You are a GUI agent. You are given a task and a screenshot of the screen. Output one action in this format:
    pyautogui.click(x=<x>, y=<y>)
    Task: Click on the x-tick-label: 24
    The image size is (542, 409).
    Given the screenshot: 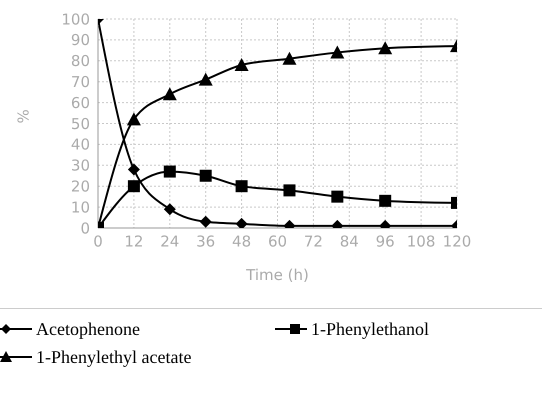 What is the action you would take?
    pyautogui.click(x=170, y=241)
    